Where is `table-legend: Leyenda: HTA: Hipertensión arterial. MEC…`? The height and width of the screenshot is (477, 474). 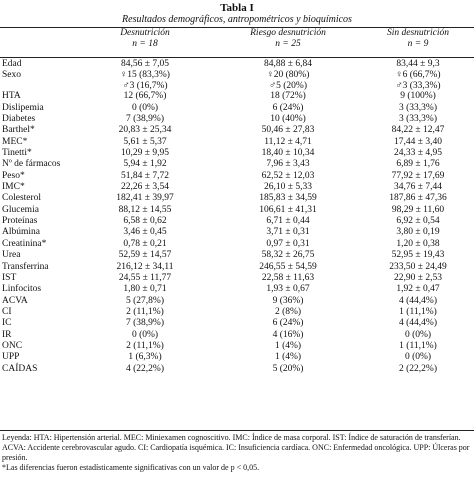 table-legend: Leyenda: HTA: Hipertensión arterial. MEC… is located at coordinates (237, 453).